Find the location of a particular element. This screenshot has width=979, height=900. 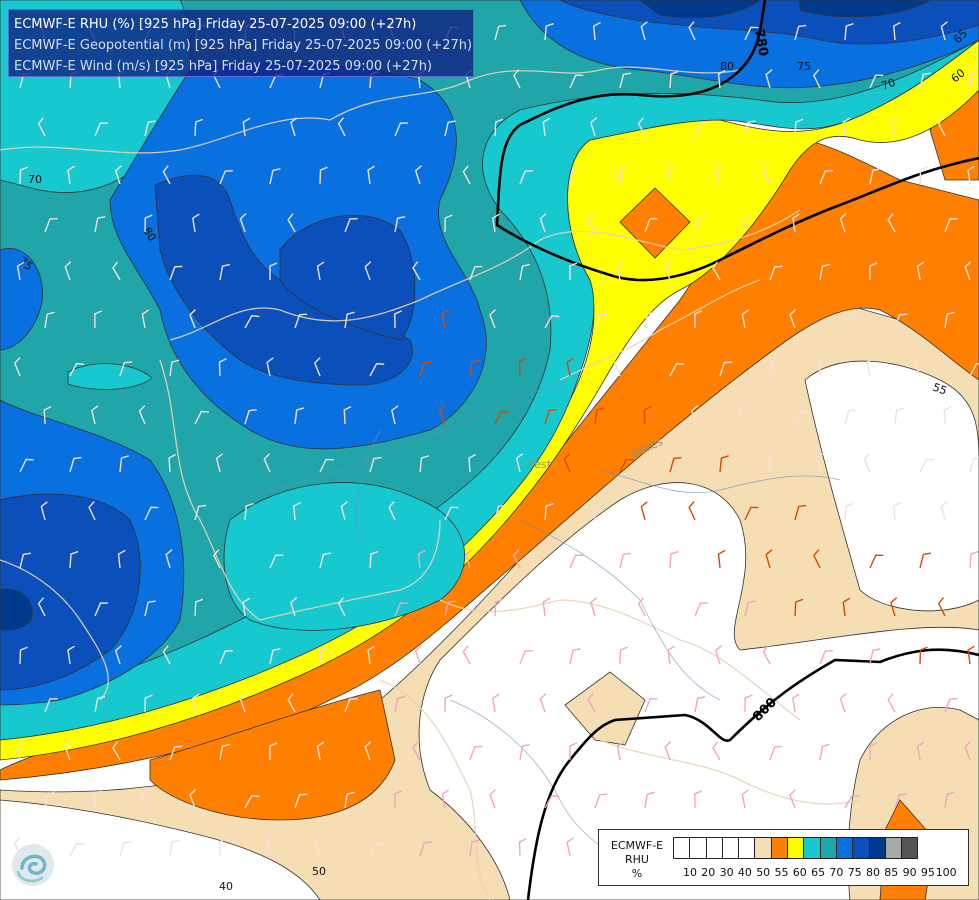

legend-unit: % is located at coordinates (637, 873).